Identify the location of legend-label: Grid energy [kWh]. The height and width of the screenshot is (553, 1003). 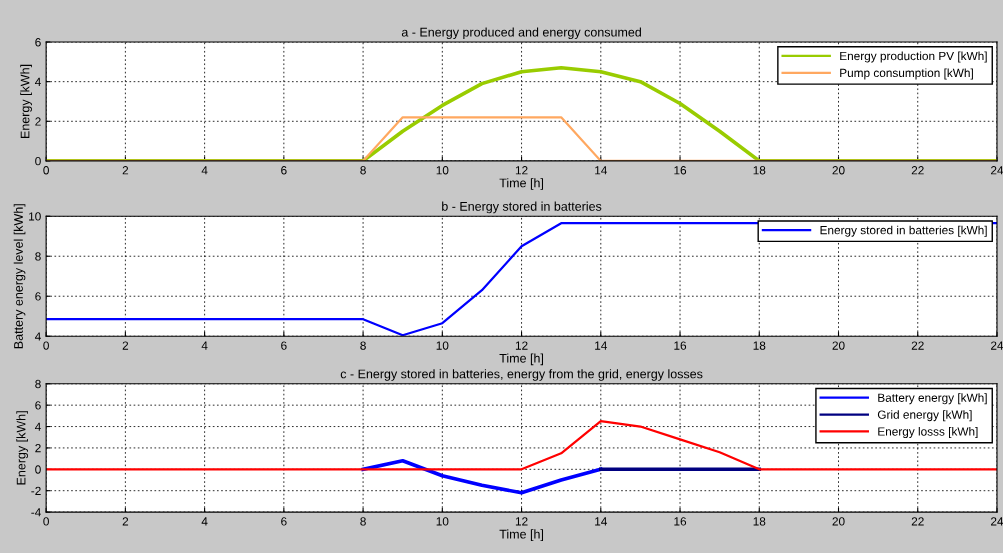
(924, 416).